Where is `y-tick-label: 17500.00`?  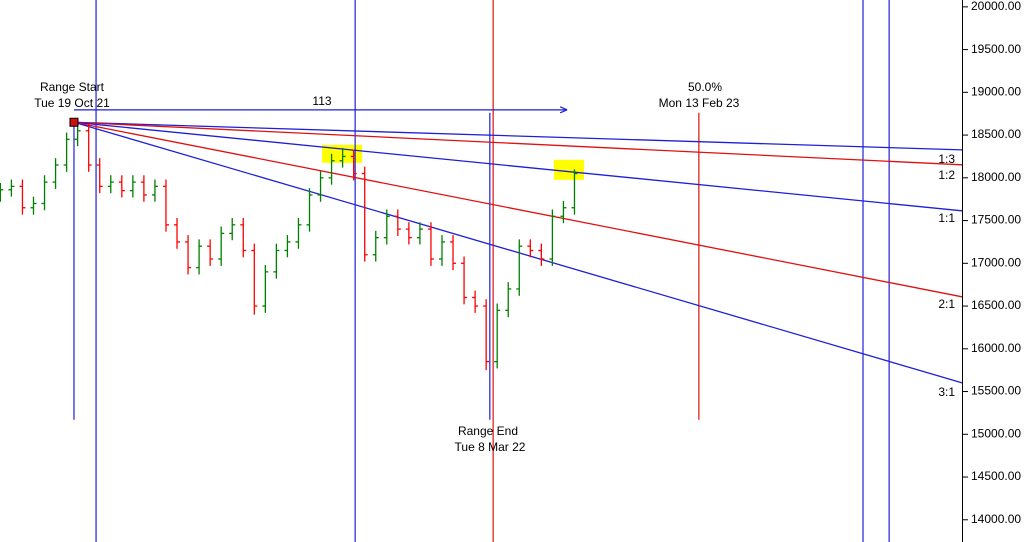
y-tick-label: 17500.00 is located at coordinates (996, 220).